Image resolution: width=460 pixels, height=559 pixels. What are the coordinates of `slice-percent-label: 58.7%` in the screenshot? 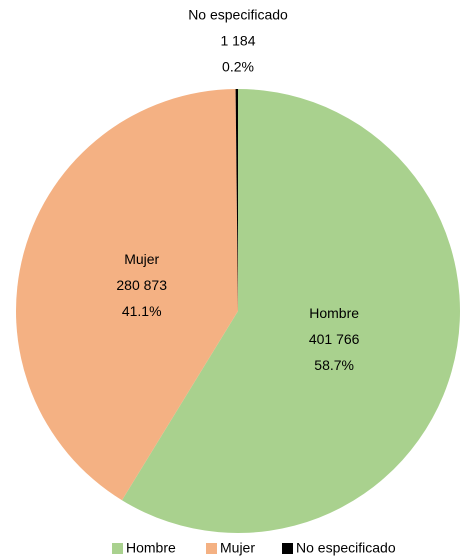 It's located at (334, 365).